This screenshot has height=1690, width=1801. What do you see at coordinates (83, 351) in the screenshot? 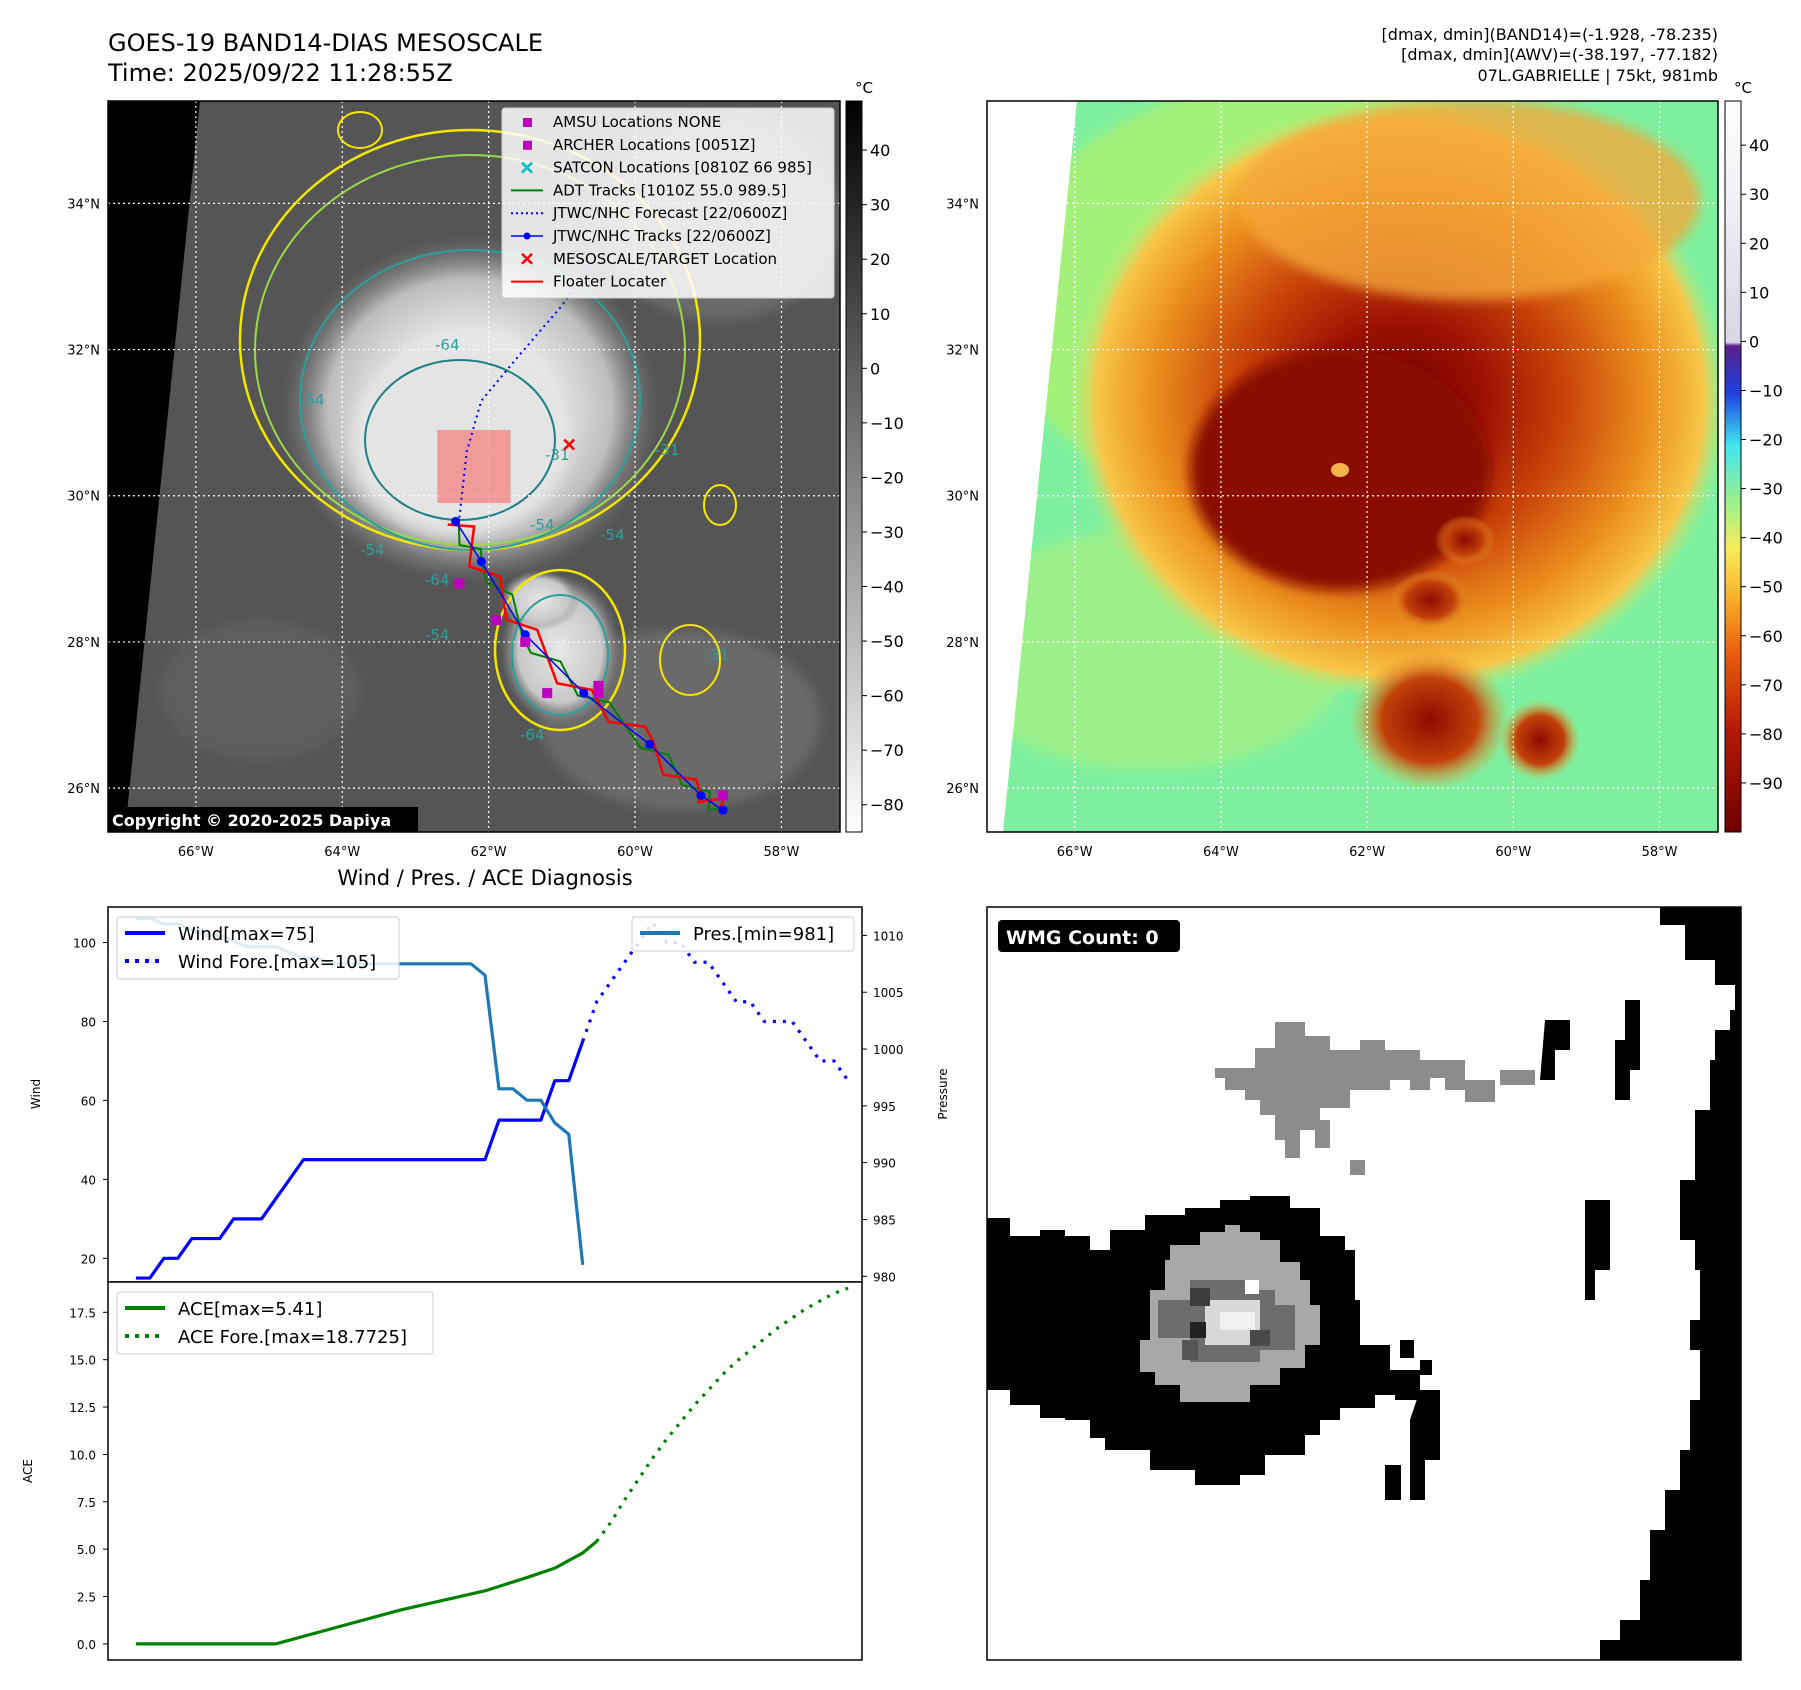
I see `map1-lat-label: 32°N` at bounding box center [83, 351].